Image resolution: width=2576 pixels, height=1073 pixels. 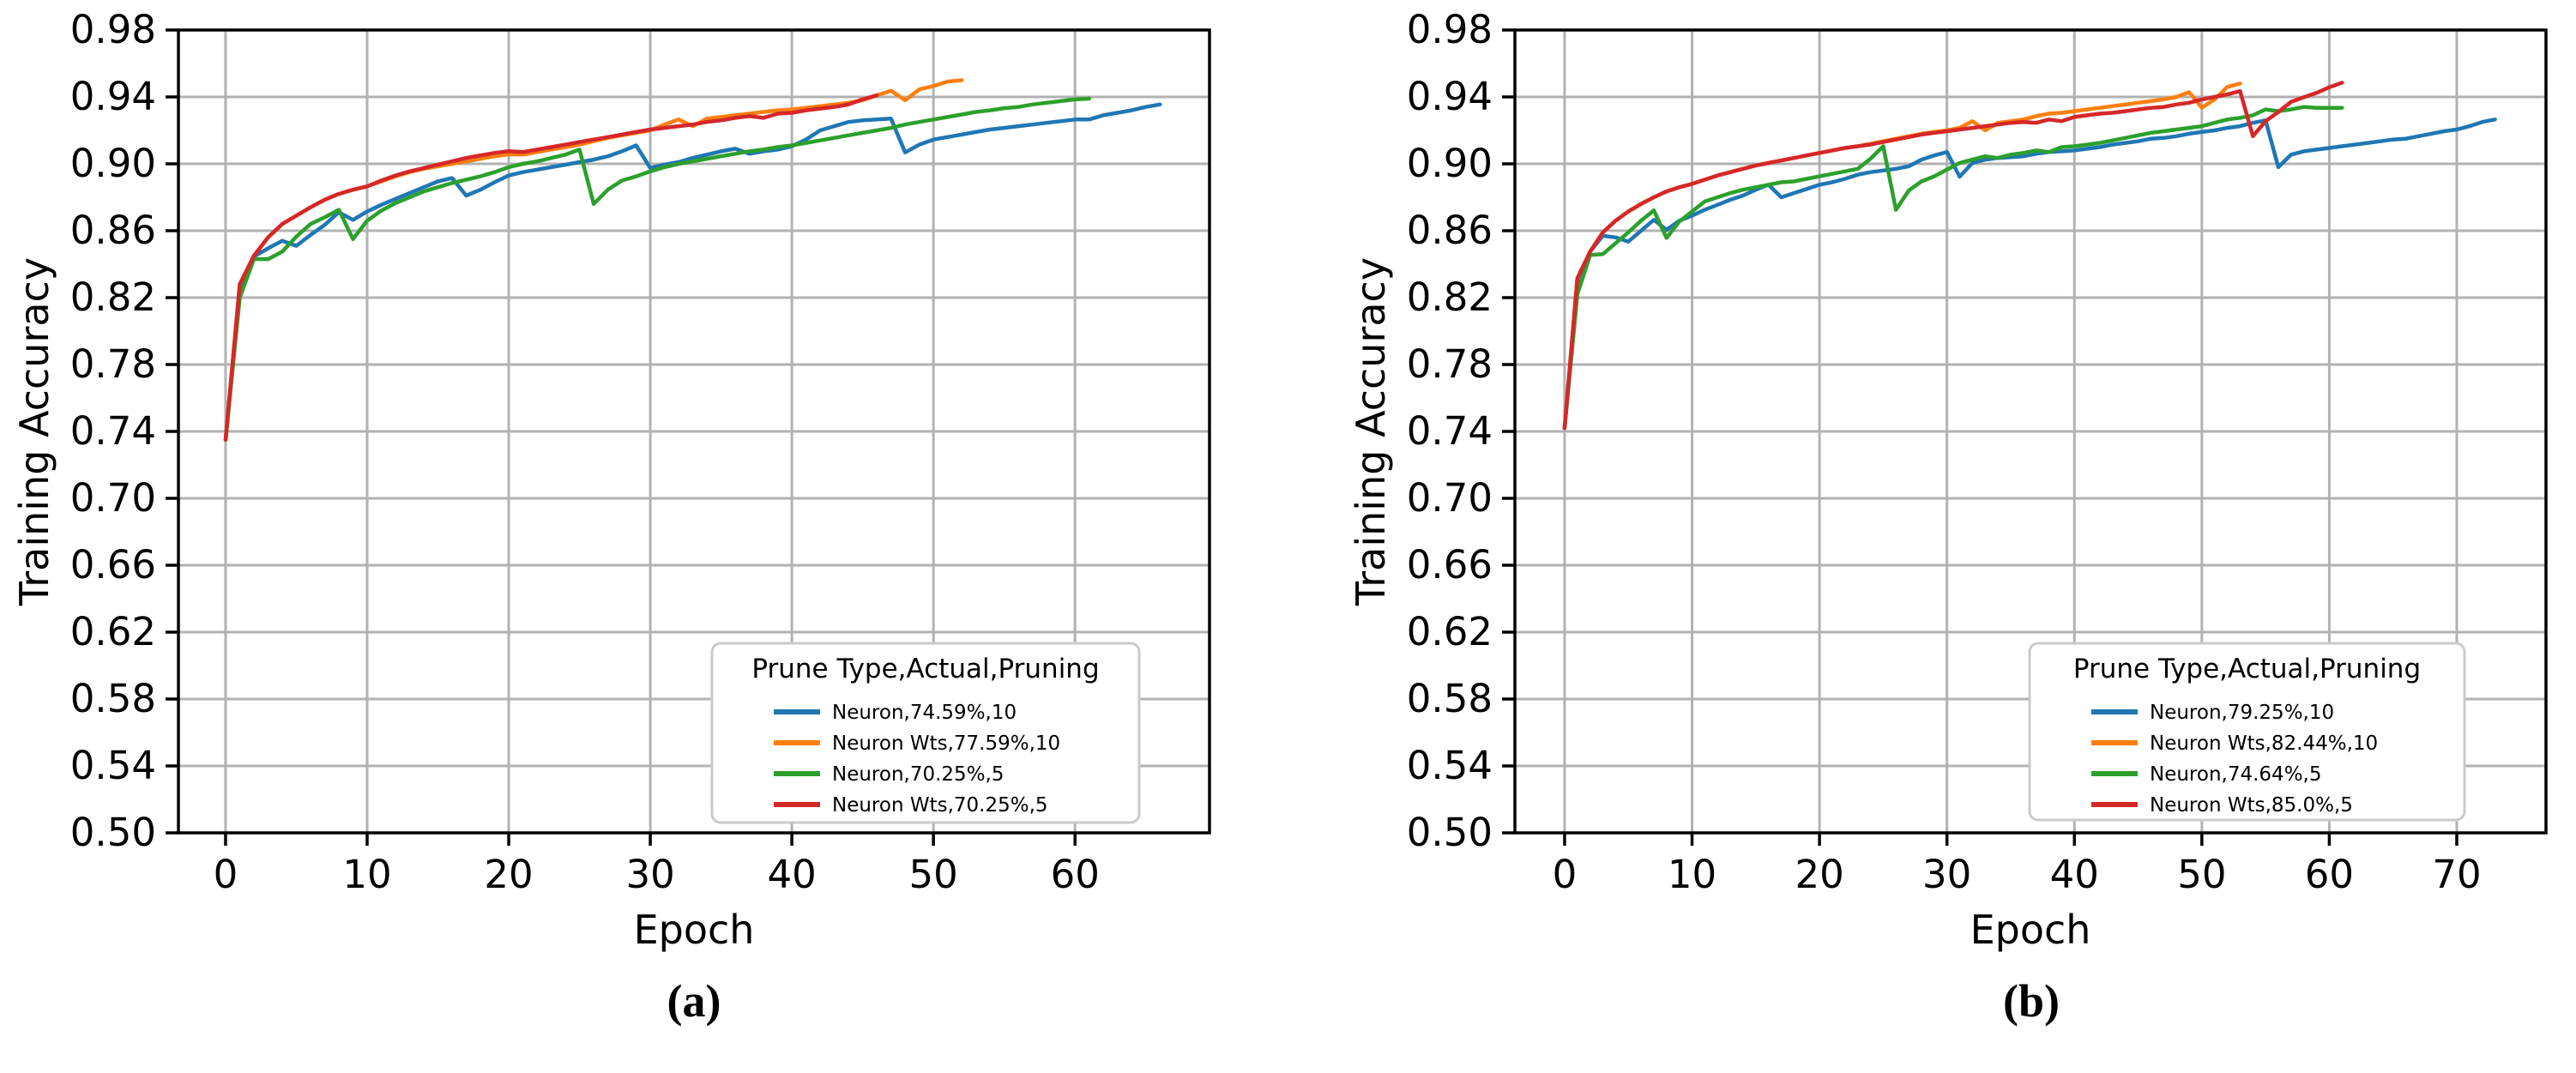 What do you see at coordinates (940, 805) in the screenshot?
I see `legend-entry-label: Neuron Wts,70.25%,5` at bounding box center [940, 805].